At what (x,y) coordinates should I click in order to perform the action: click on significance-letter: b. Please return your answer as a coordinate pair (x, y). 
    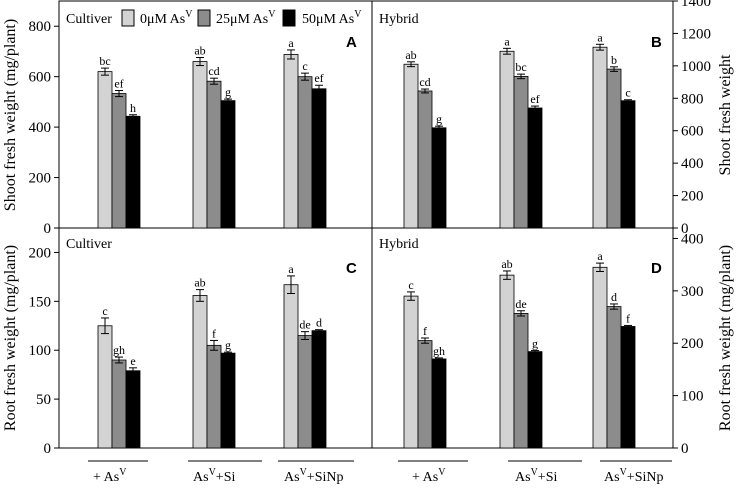
    Looking at the image, I should click on (614, 60).